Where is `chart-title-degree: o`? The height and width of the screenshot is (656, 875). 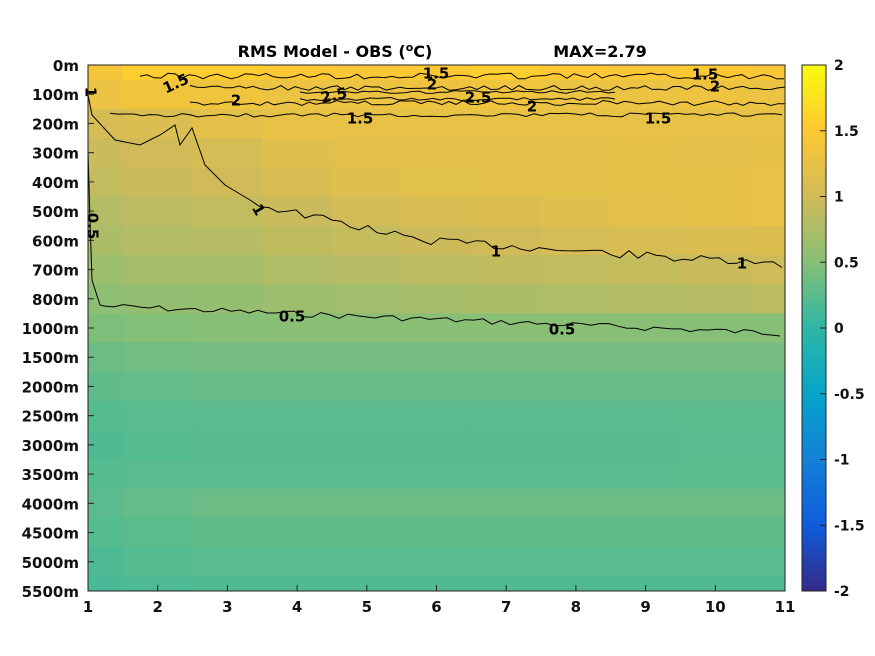 chart-title-degree: o is located at coordinates (410, 47).